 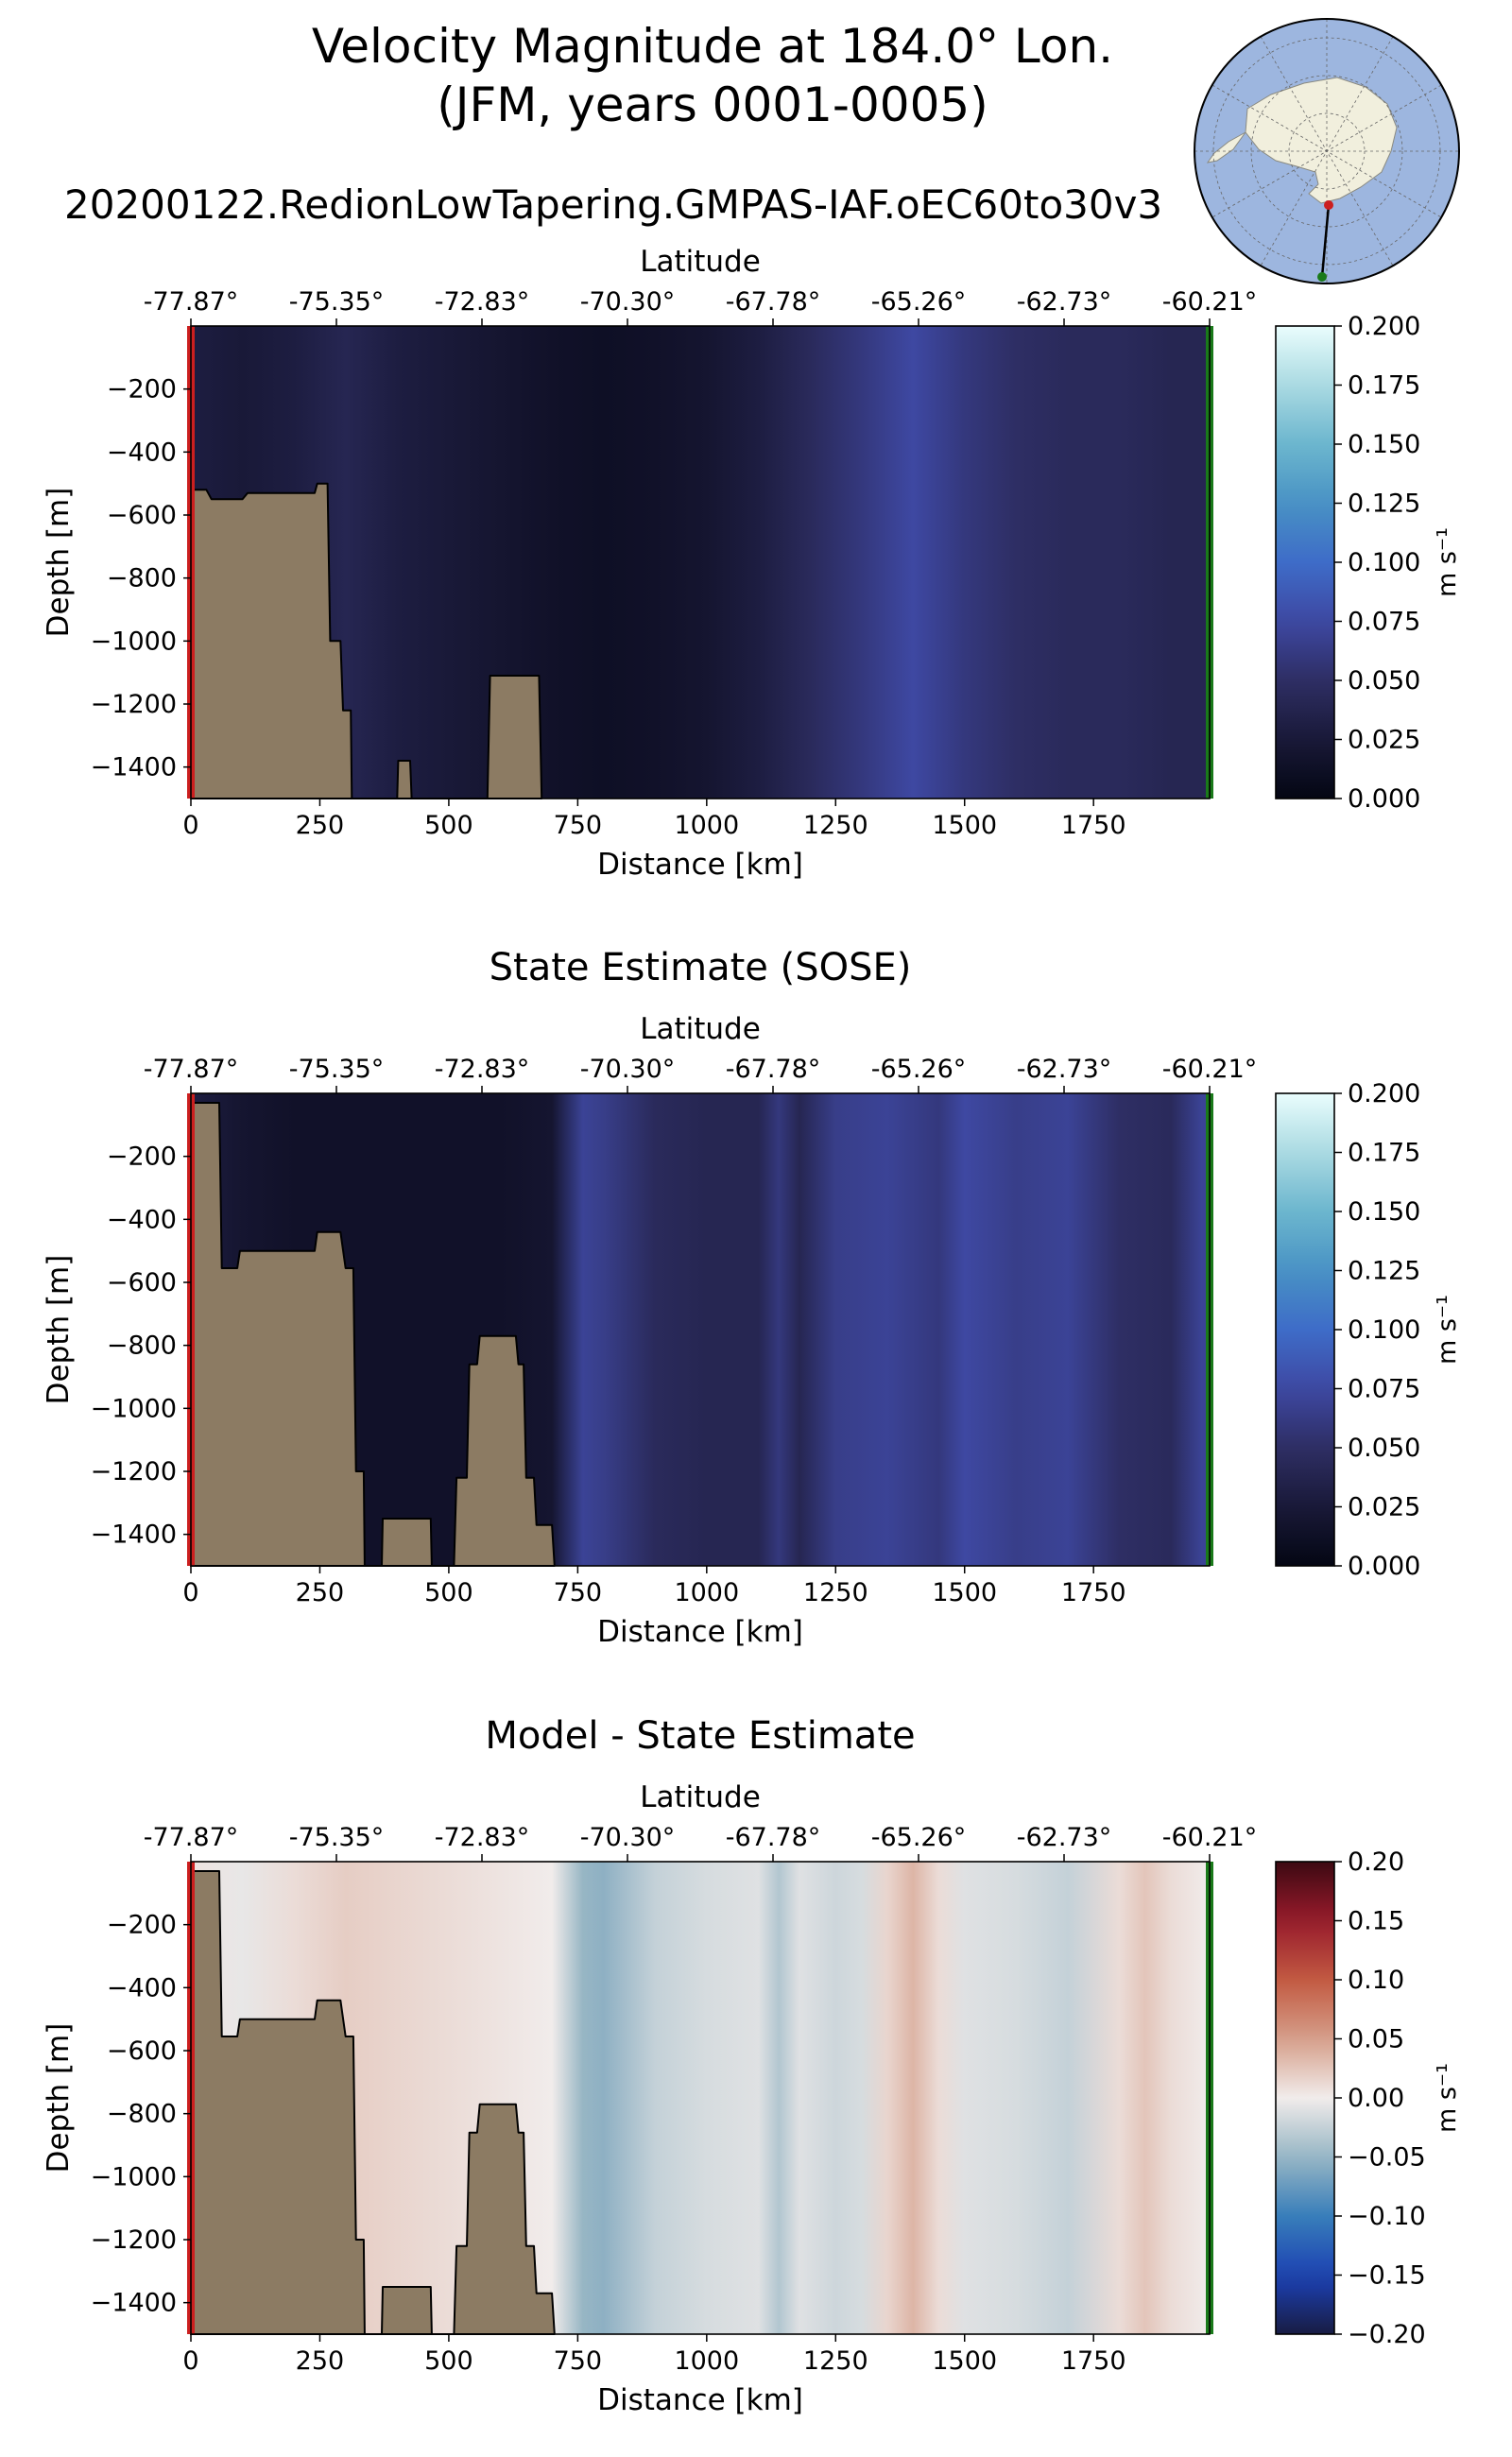 I want to click on longitude-gridline, so click(x=1326, y=151).